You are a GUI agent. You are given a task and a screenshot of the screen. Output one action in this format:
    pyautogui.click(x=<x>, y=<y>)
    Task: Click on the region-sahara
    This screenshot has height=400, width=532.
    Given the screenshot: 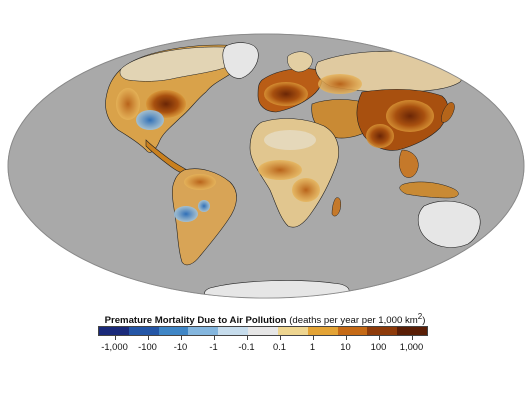 What is the action you would take?
    pyautogui.click(x=290, y=140)
    